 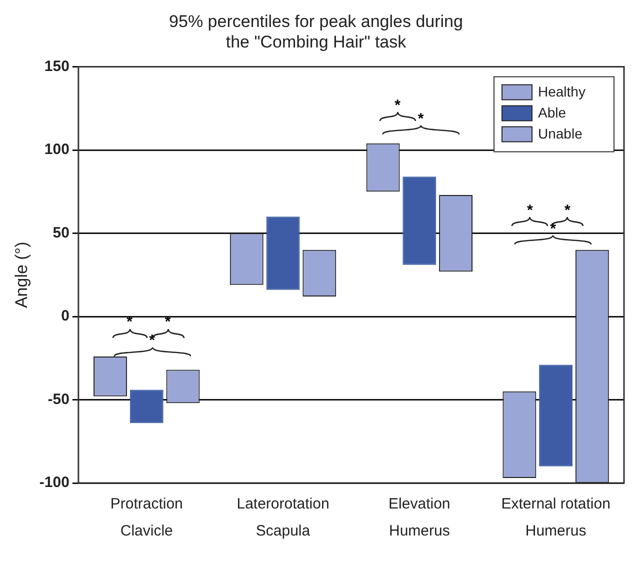 What do you see at coordinates (555, 518) in the screenshot?
I see `x-tick-label: External rotation Humerus` at bounding box center [555, 518].